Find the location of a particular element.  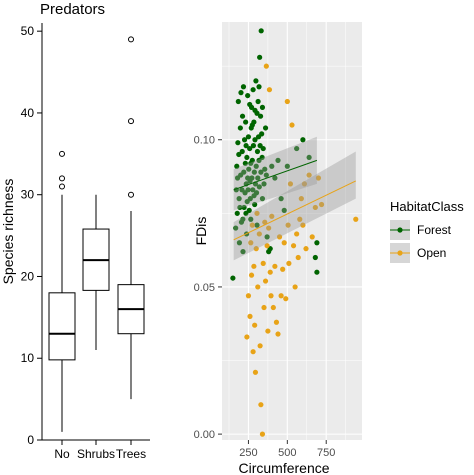

y-tick-label: 0.05 is located at coordinates (204, 288).